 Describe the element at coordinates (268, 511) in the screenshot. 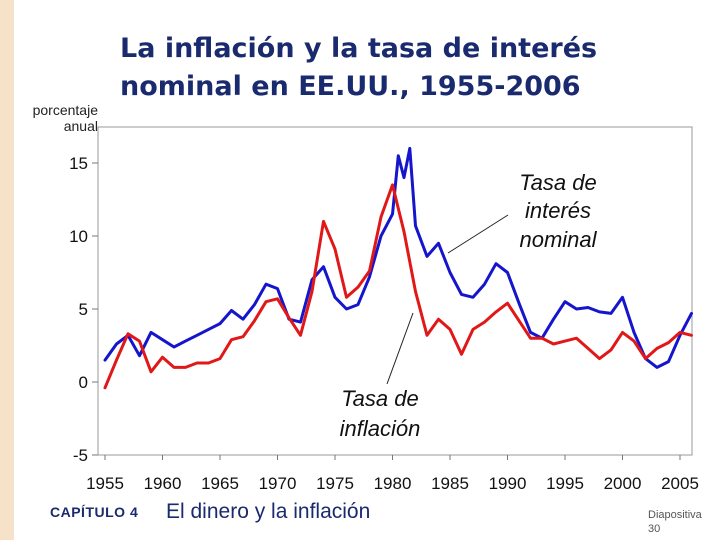

I see `footer-topic: El dinero y la inflación` at that location.